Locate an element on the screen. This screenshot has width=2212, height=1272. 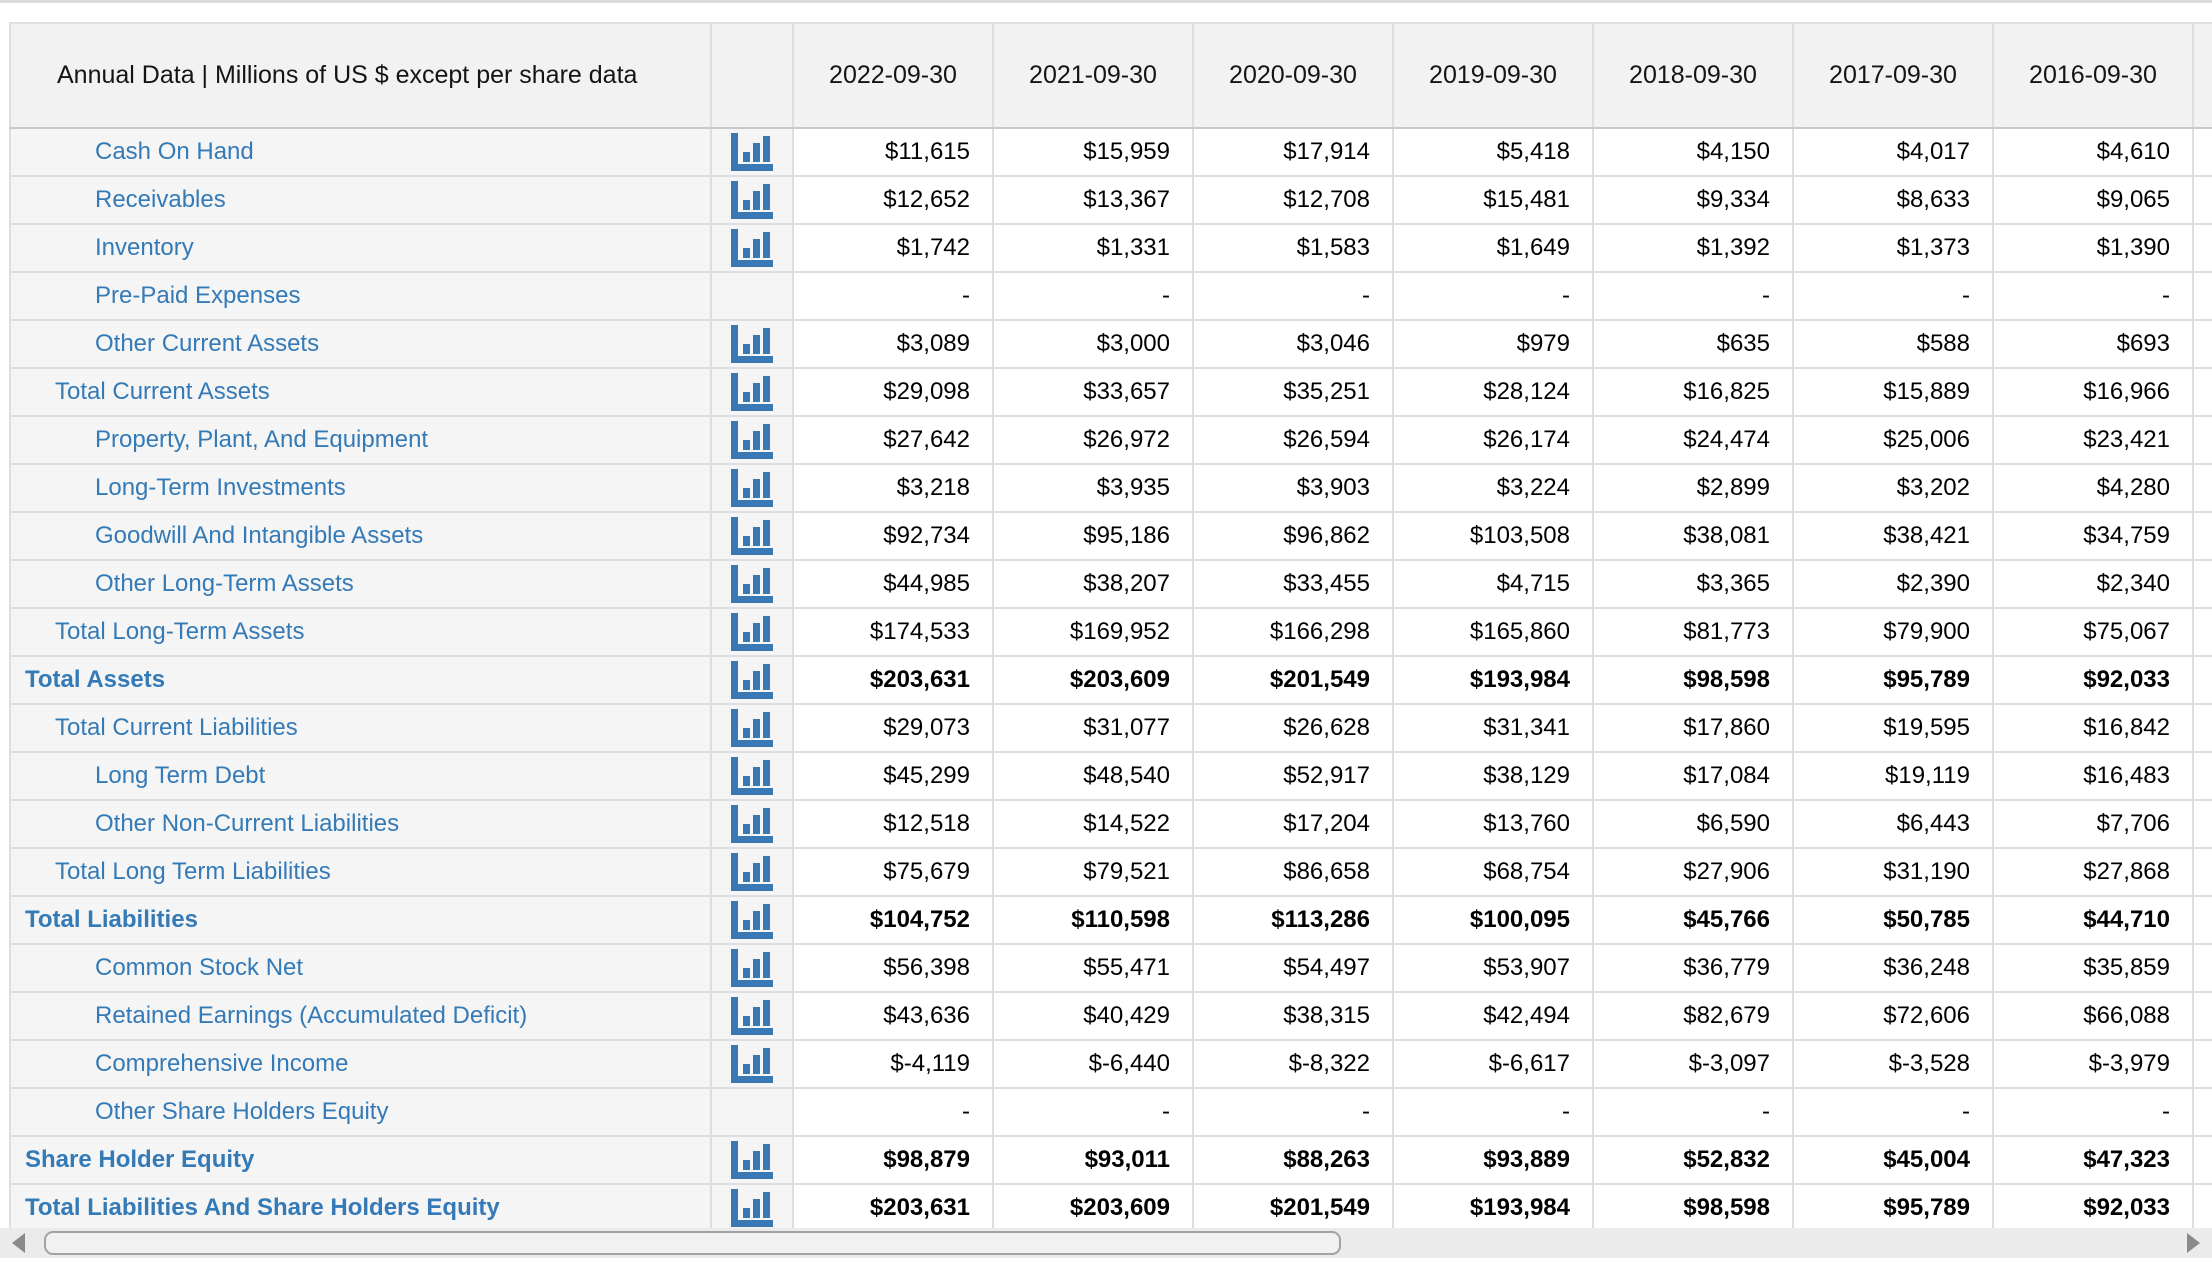
value-cell: $27,906 is located at coordinates (1693, 872).